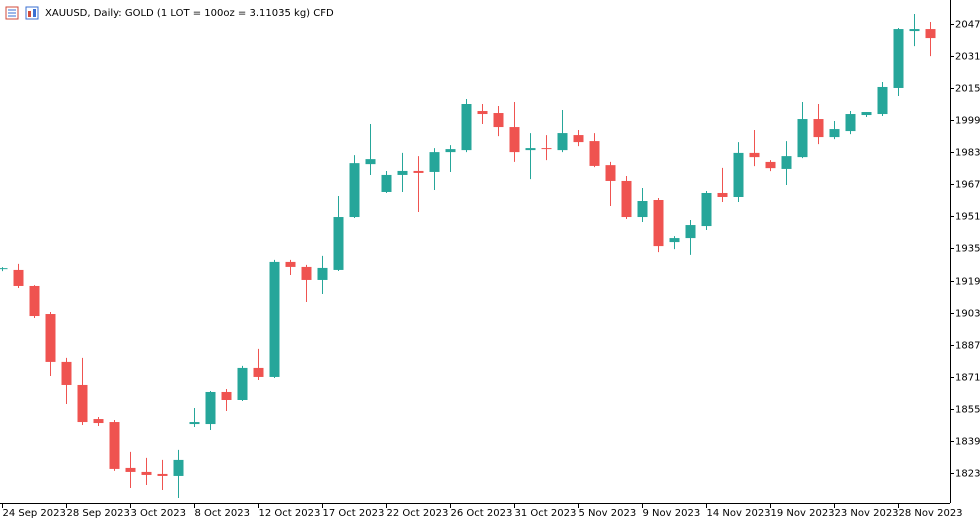 This screenshot has height=525, width=980. What do you see at coordinates (967, 57) in the screenshot?
I see `y-tick-label: 2031.30` at bounding box center [967, 57].